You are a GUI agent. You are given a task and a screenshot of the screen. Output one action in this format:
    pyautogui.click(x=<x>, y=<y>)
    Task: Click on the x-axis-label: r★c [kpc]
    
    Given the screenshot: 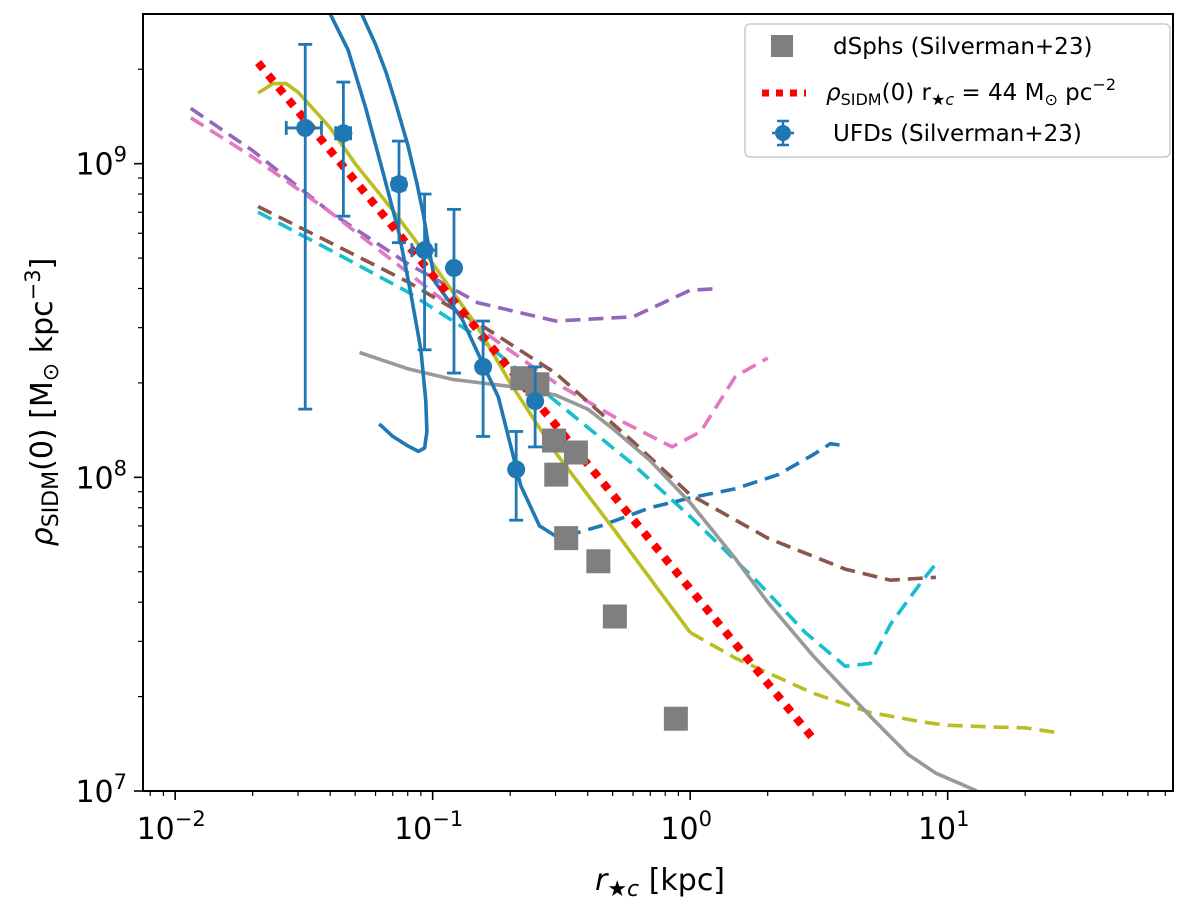 What is the action you would take?
    pyautogui.click(x=660, y=880)
    